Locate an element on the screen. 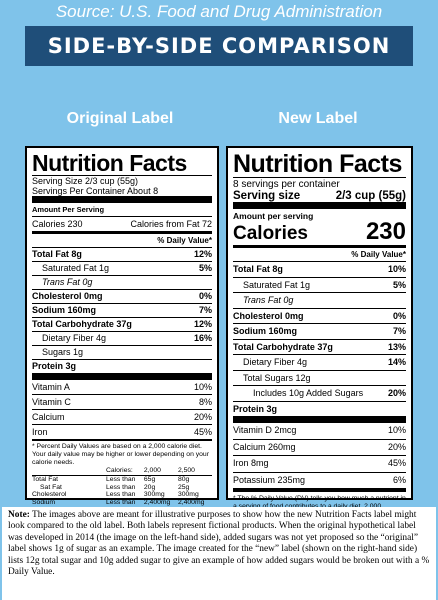 The width and height of the screenshot is (438, 600). new-heading: Nutrition Facts is located at coordinates (319, 164).